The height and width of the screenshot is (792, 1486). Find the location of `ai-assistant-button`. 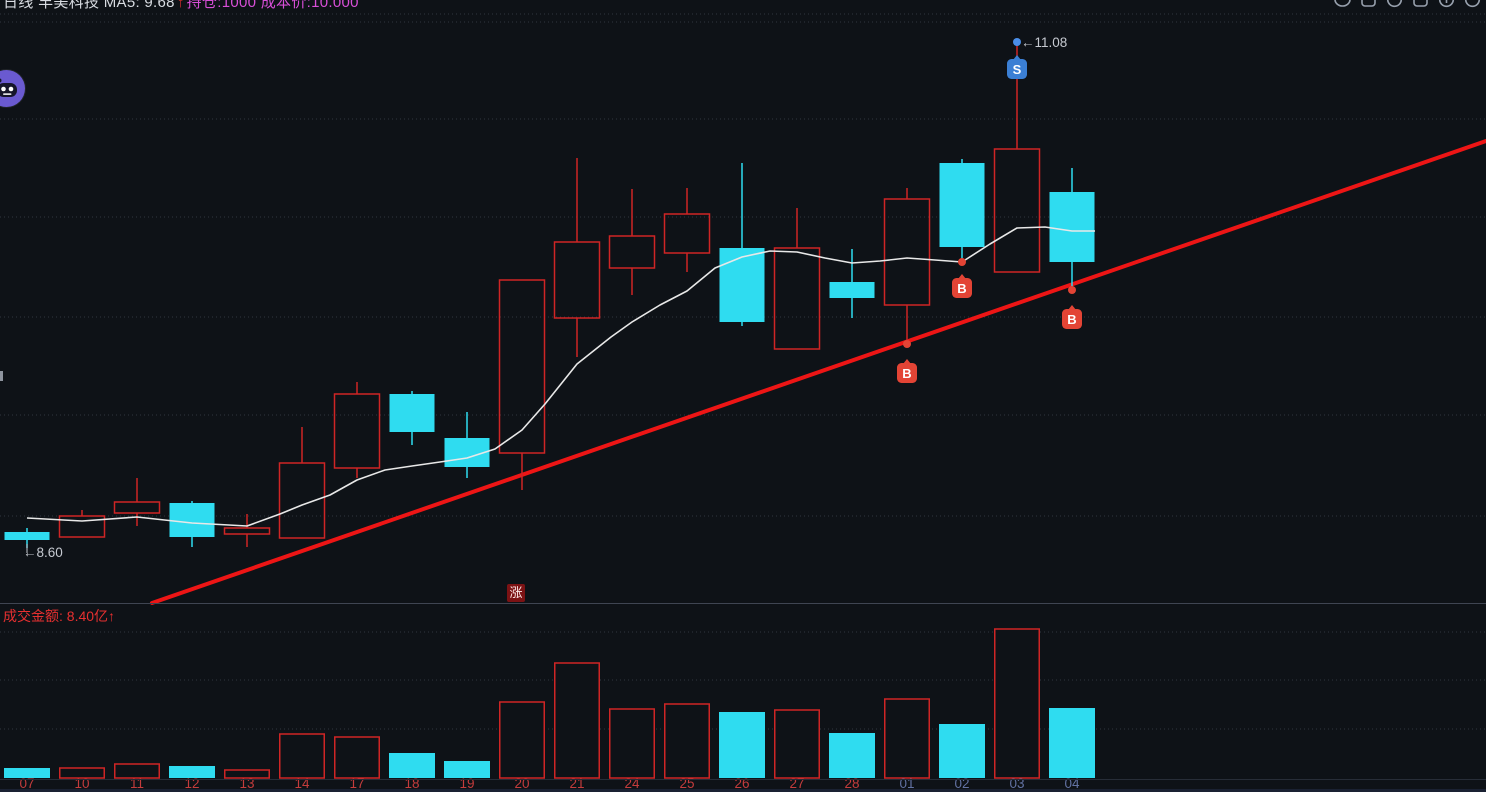

ai-assistant-button is located at coordinates (12, 88).